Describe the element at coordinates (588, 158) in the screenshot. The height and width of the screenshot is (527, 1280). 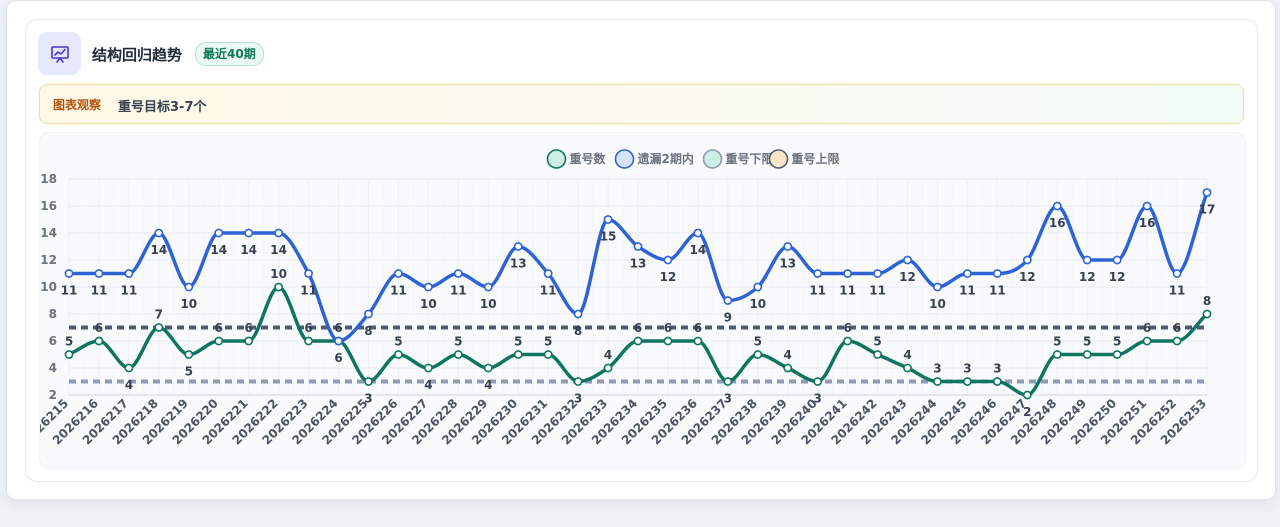
I see `legend-label: 重号数` at that location.